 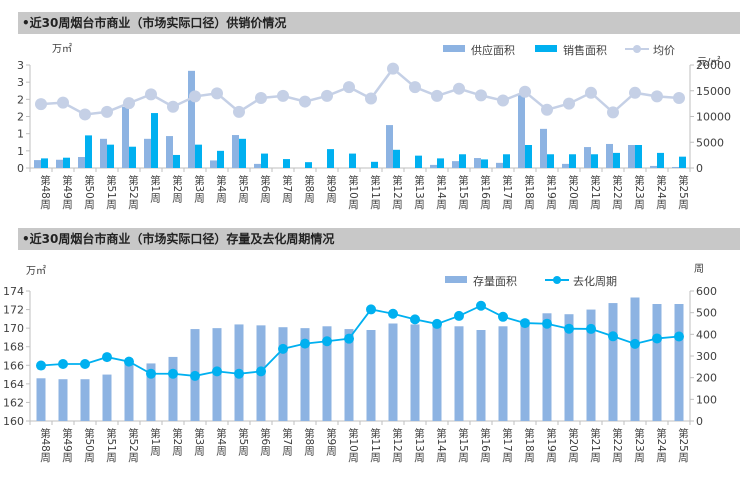 What do you see at coordinates (595, 192) in the screenshot?
I see `top-x-tick-label: 第21周` at bounding box center [595, 192].